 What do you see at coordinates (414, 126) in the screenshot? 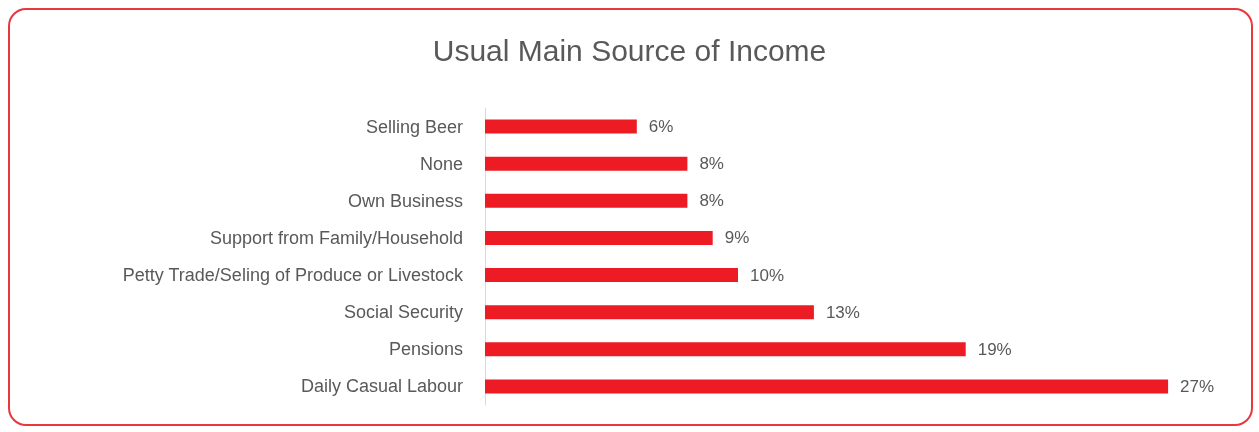
I see `y-tick-label: Selling Beer` at bounding box center [414, 126].